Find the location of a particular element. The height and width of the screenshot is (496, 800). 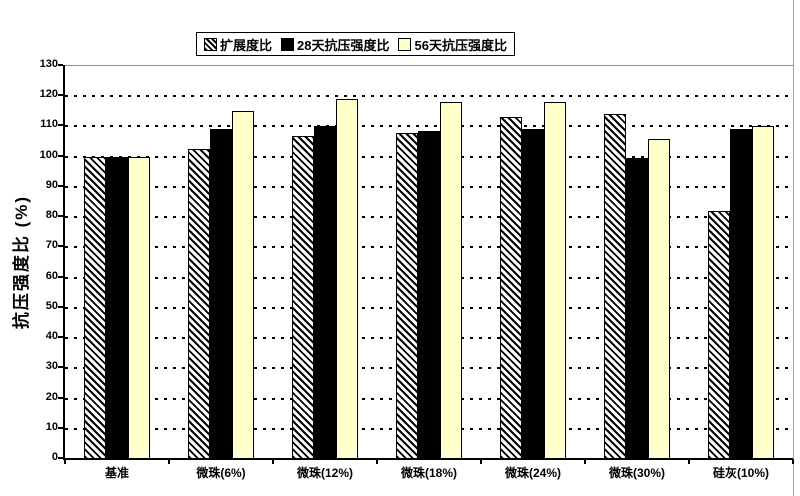

bar-series2-cat2 is located at coordinates (221, 294).